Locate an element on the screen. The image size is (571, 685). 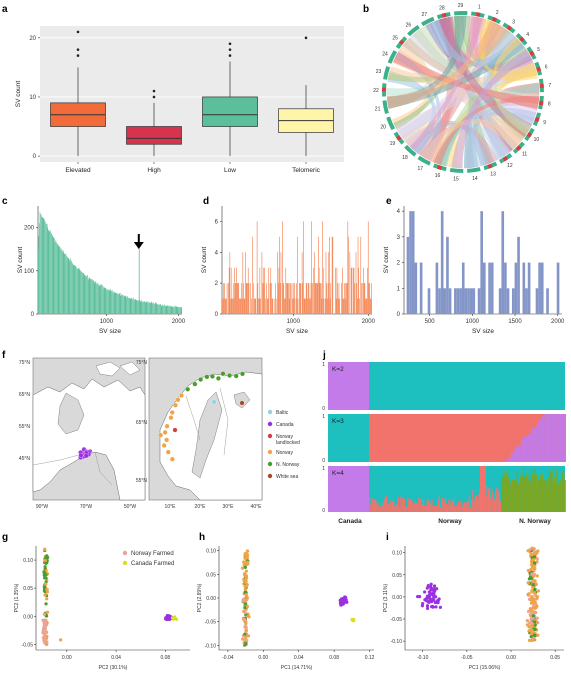
panel-e-histogram: 0 1 2 3 4 500 1000 1500 2000 SV size SV count is located at coordinates (474, 270).